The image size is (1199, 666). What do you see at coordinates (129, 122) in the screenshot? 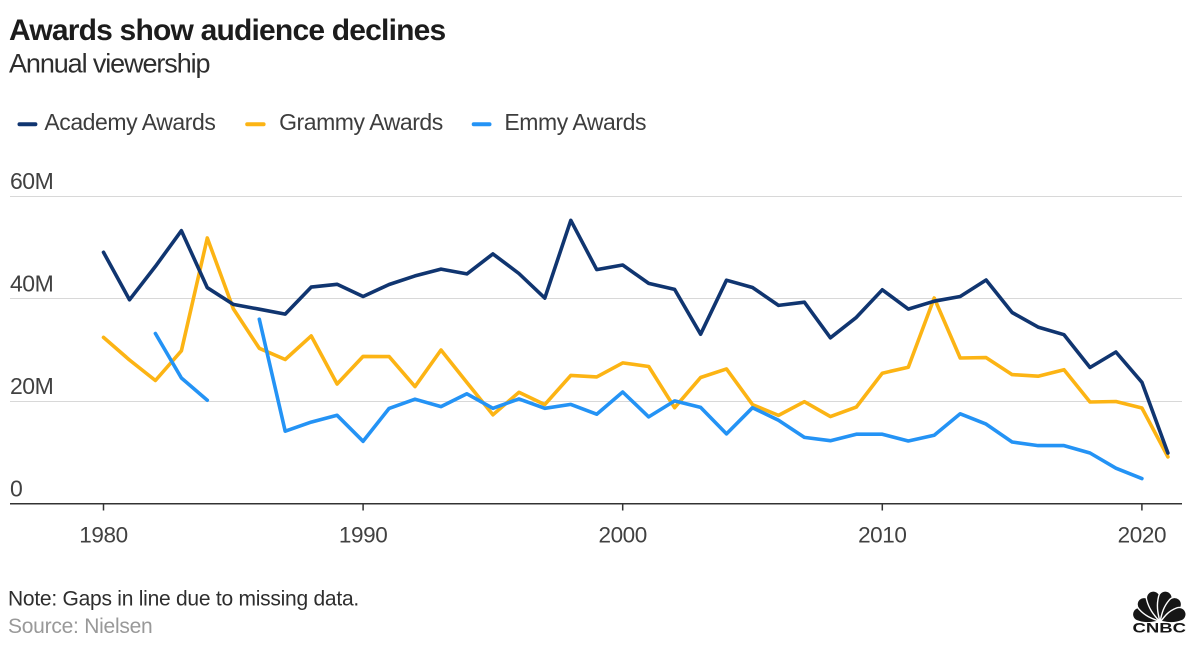
I see `svg-text: Academy Awards` at bounding box center [129, 122].